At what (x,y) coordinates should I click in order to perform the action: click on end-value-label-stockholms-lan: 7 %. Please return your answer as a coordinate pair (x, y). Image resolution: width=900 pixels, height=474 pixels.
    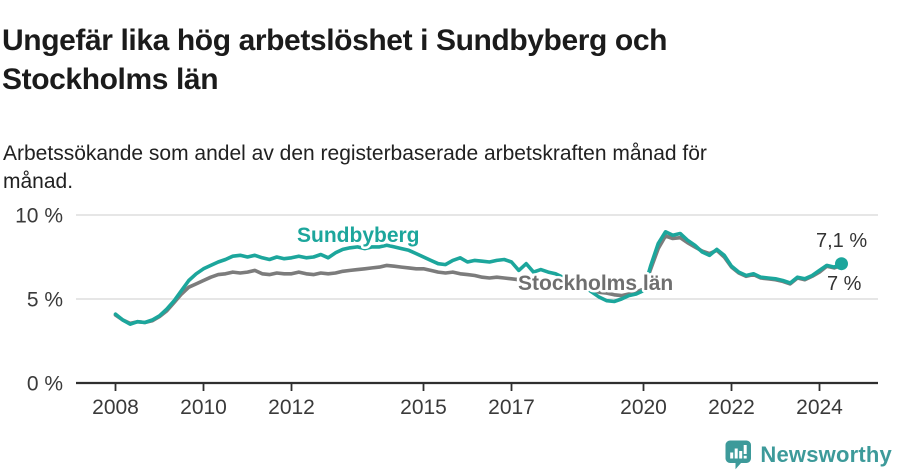
    Looking at the image, I should click on (844, 284).